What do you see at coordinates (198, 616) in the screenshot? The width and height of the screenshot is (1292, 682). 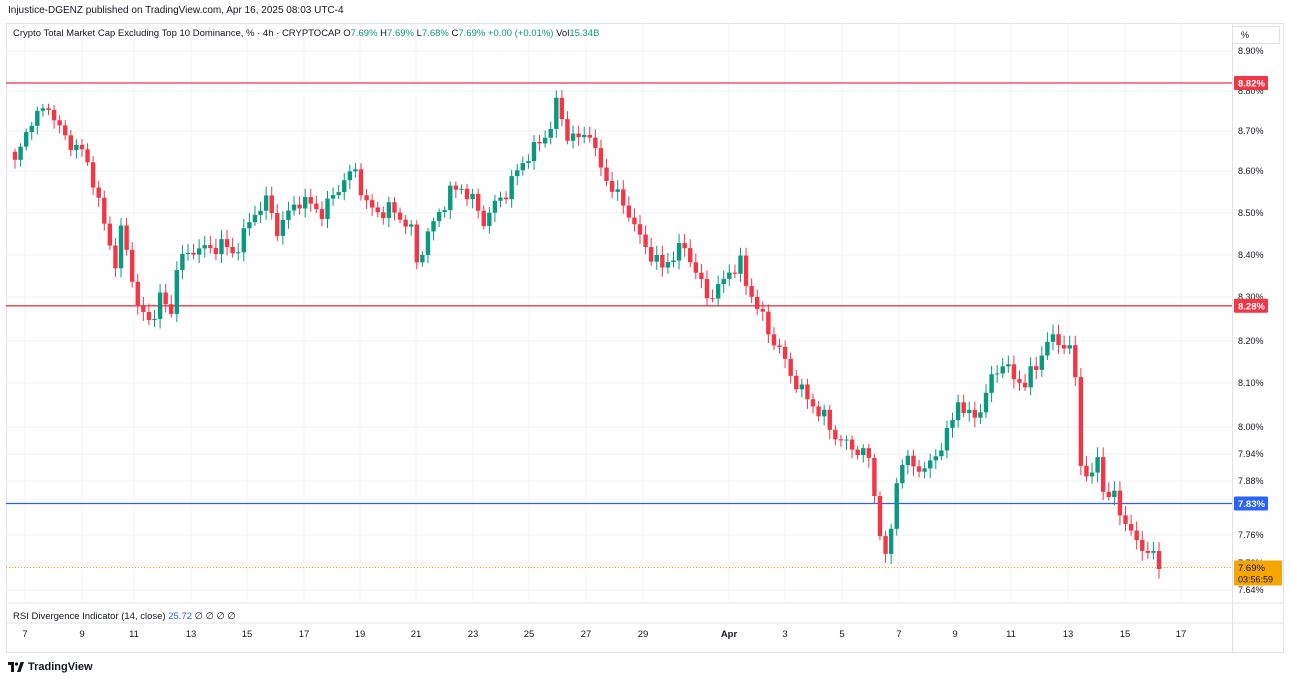 I see `rsi-empty: ∅` at bounding box center [198, 616].